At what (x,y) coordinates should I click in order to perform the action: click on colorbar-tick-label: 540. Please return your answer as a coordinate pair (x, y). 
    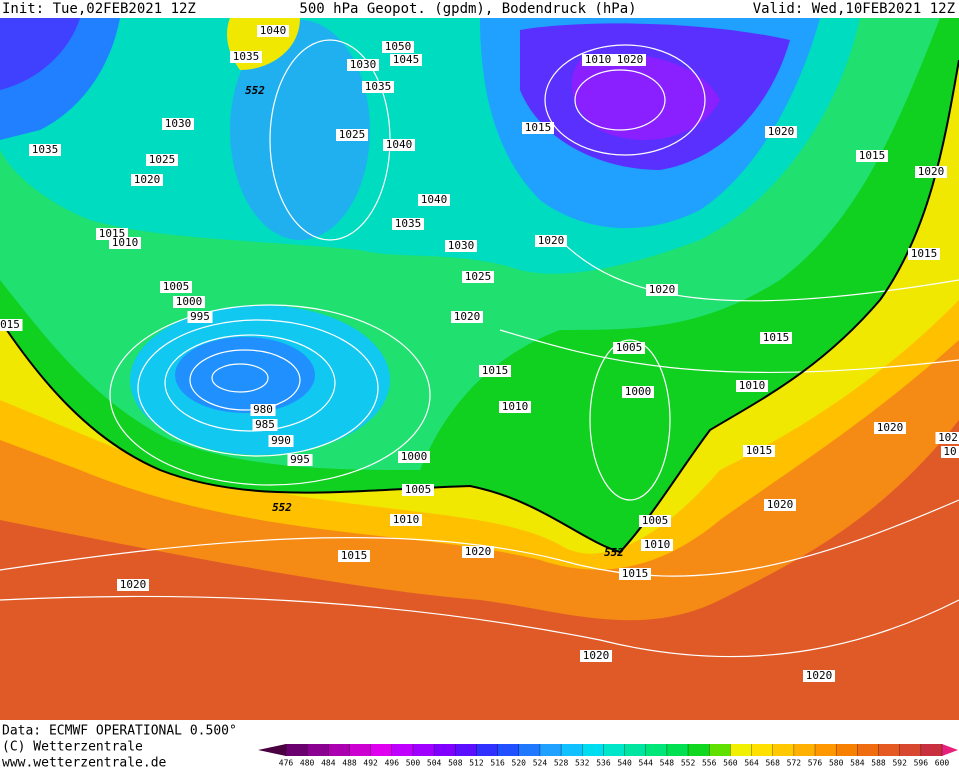
    Looking at the image, I should click on (624, 763).